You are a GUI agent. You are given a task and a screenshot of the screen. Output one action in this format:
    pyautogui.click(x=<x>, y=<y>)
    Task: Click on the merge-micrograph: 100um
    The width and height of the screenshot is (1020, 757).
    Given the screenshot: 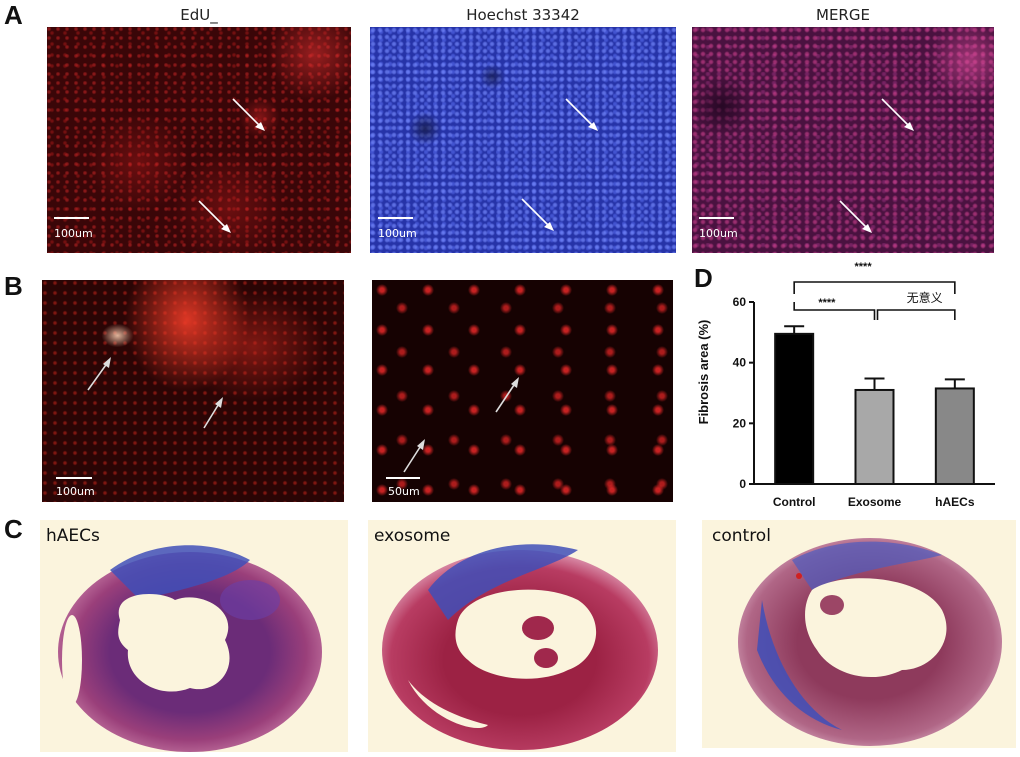 What is the action you would take?
    pyautogui.click(x=843, y=140)
    